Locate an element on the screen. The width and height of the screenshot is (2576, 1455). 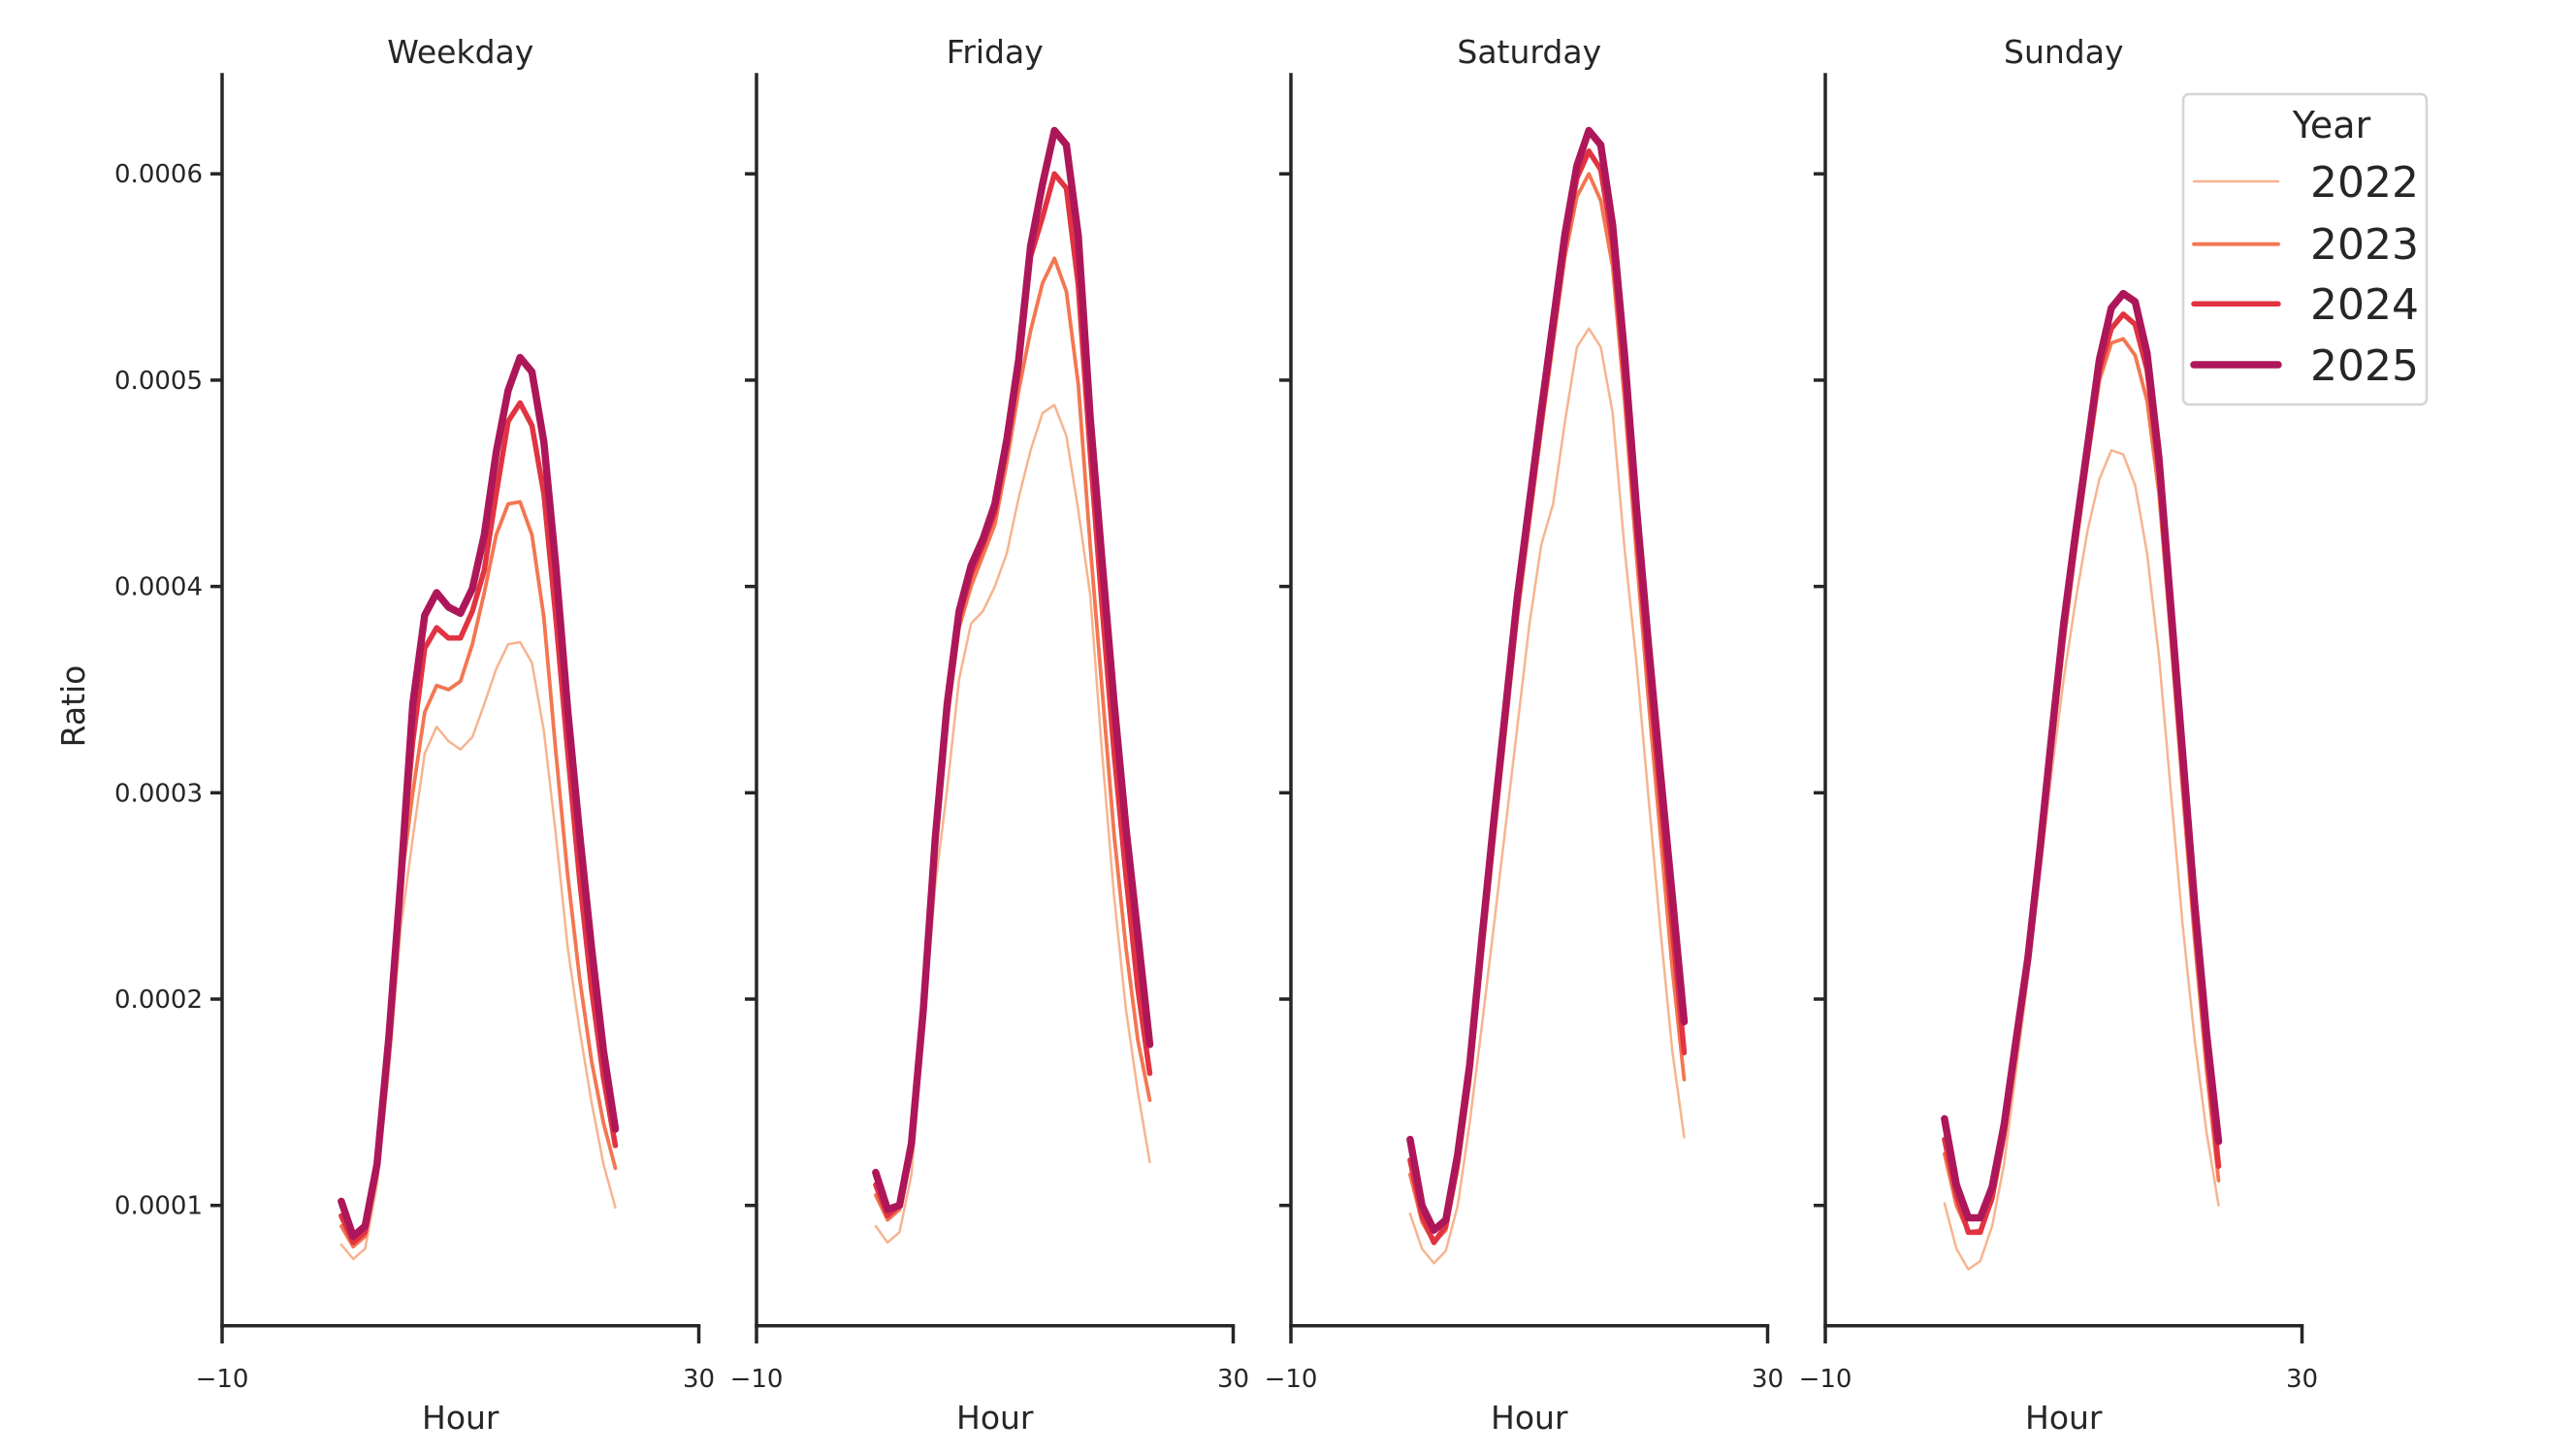
y-tick-label: 0.0002 is located at coordinates (158, 1000).